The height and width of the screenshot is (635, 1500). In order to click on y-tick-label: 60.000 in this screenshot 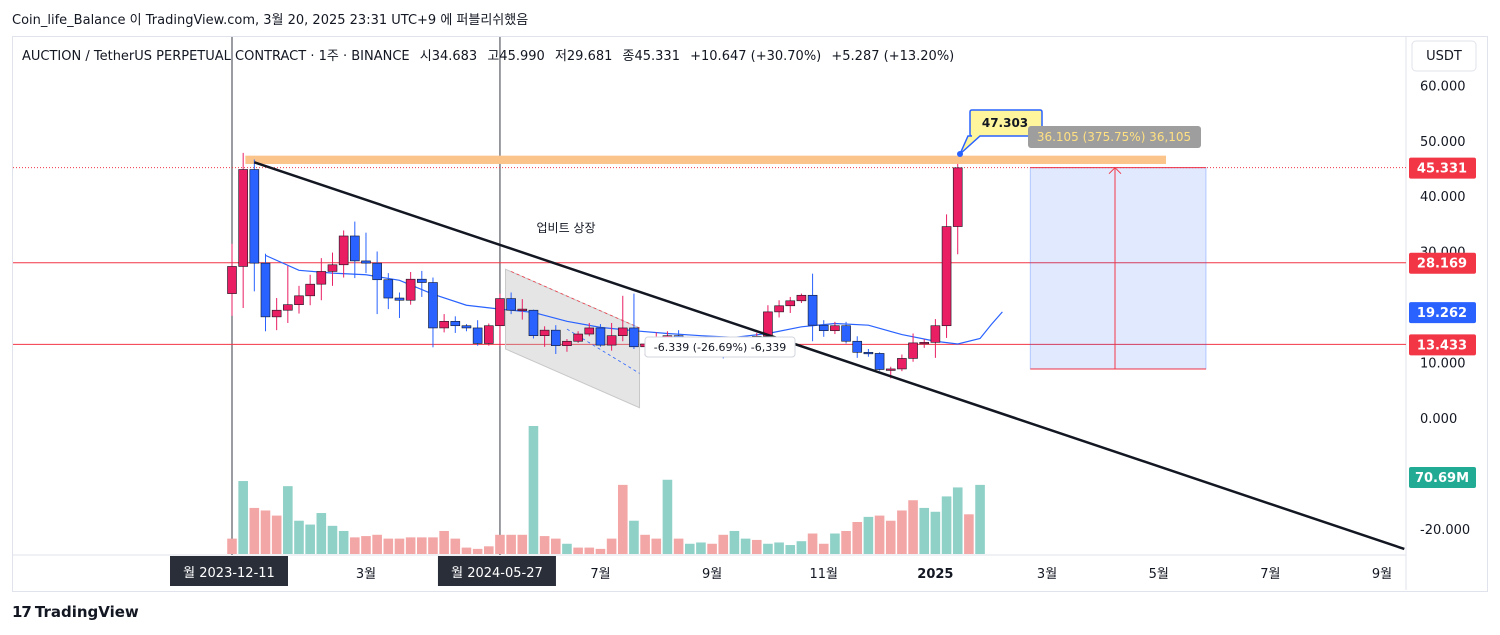, I will do `click(1443, 86)`.